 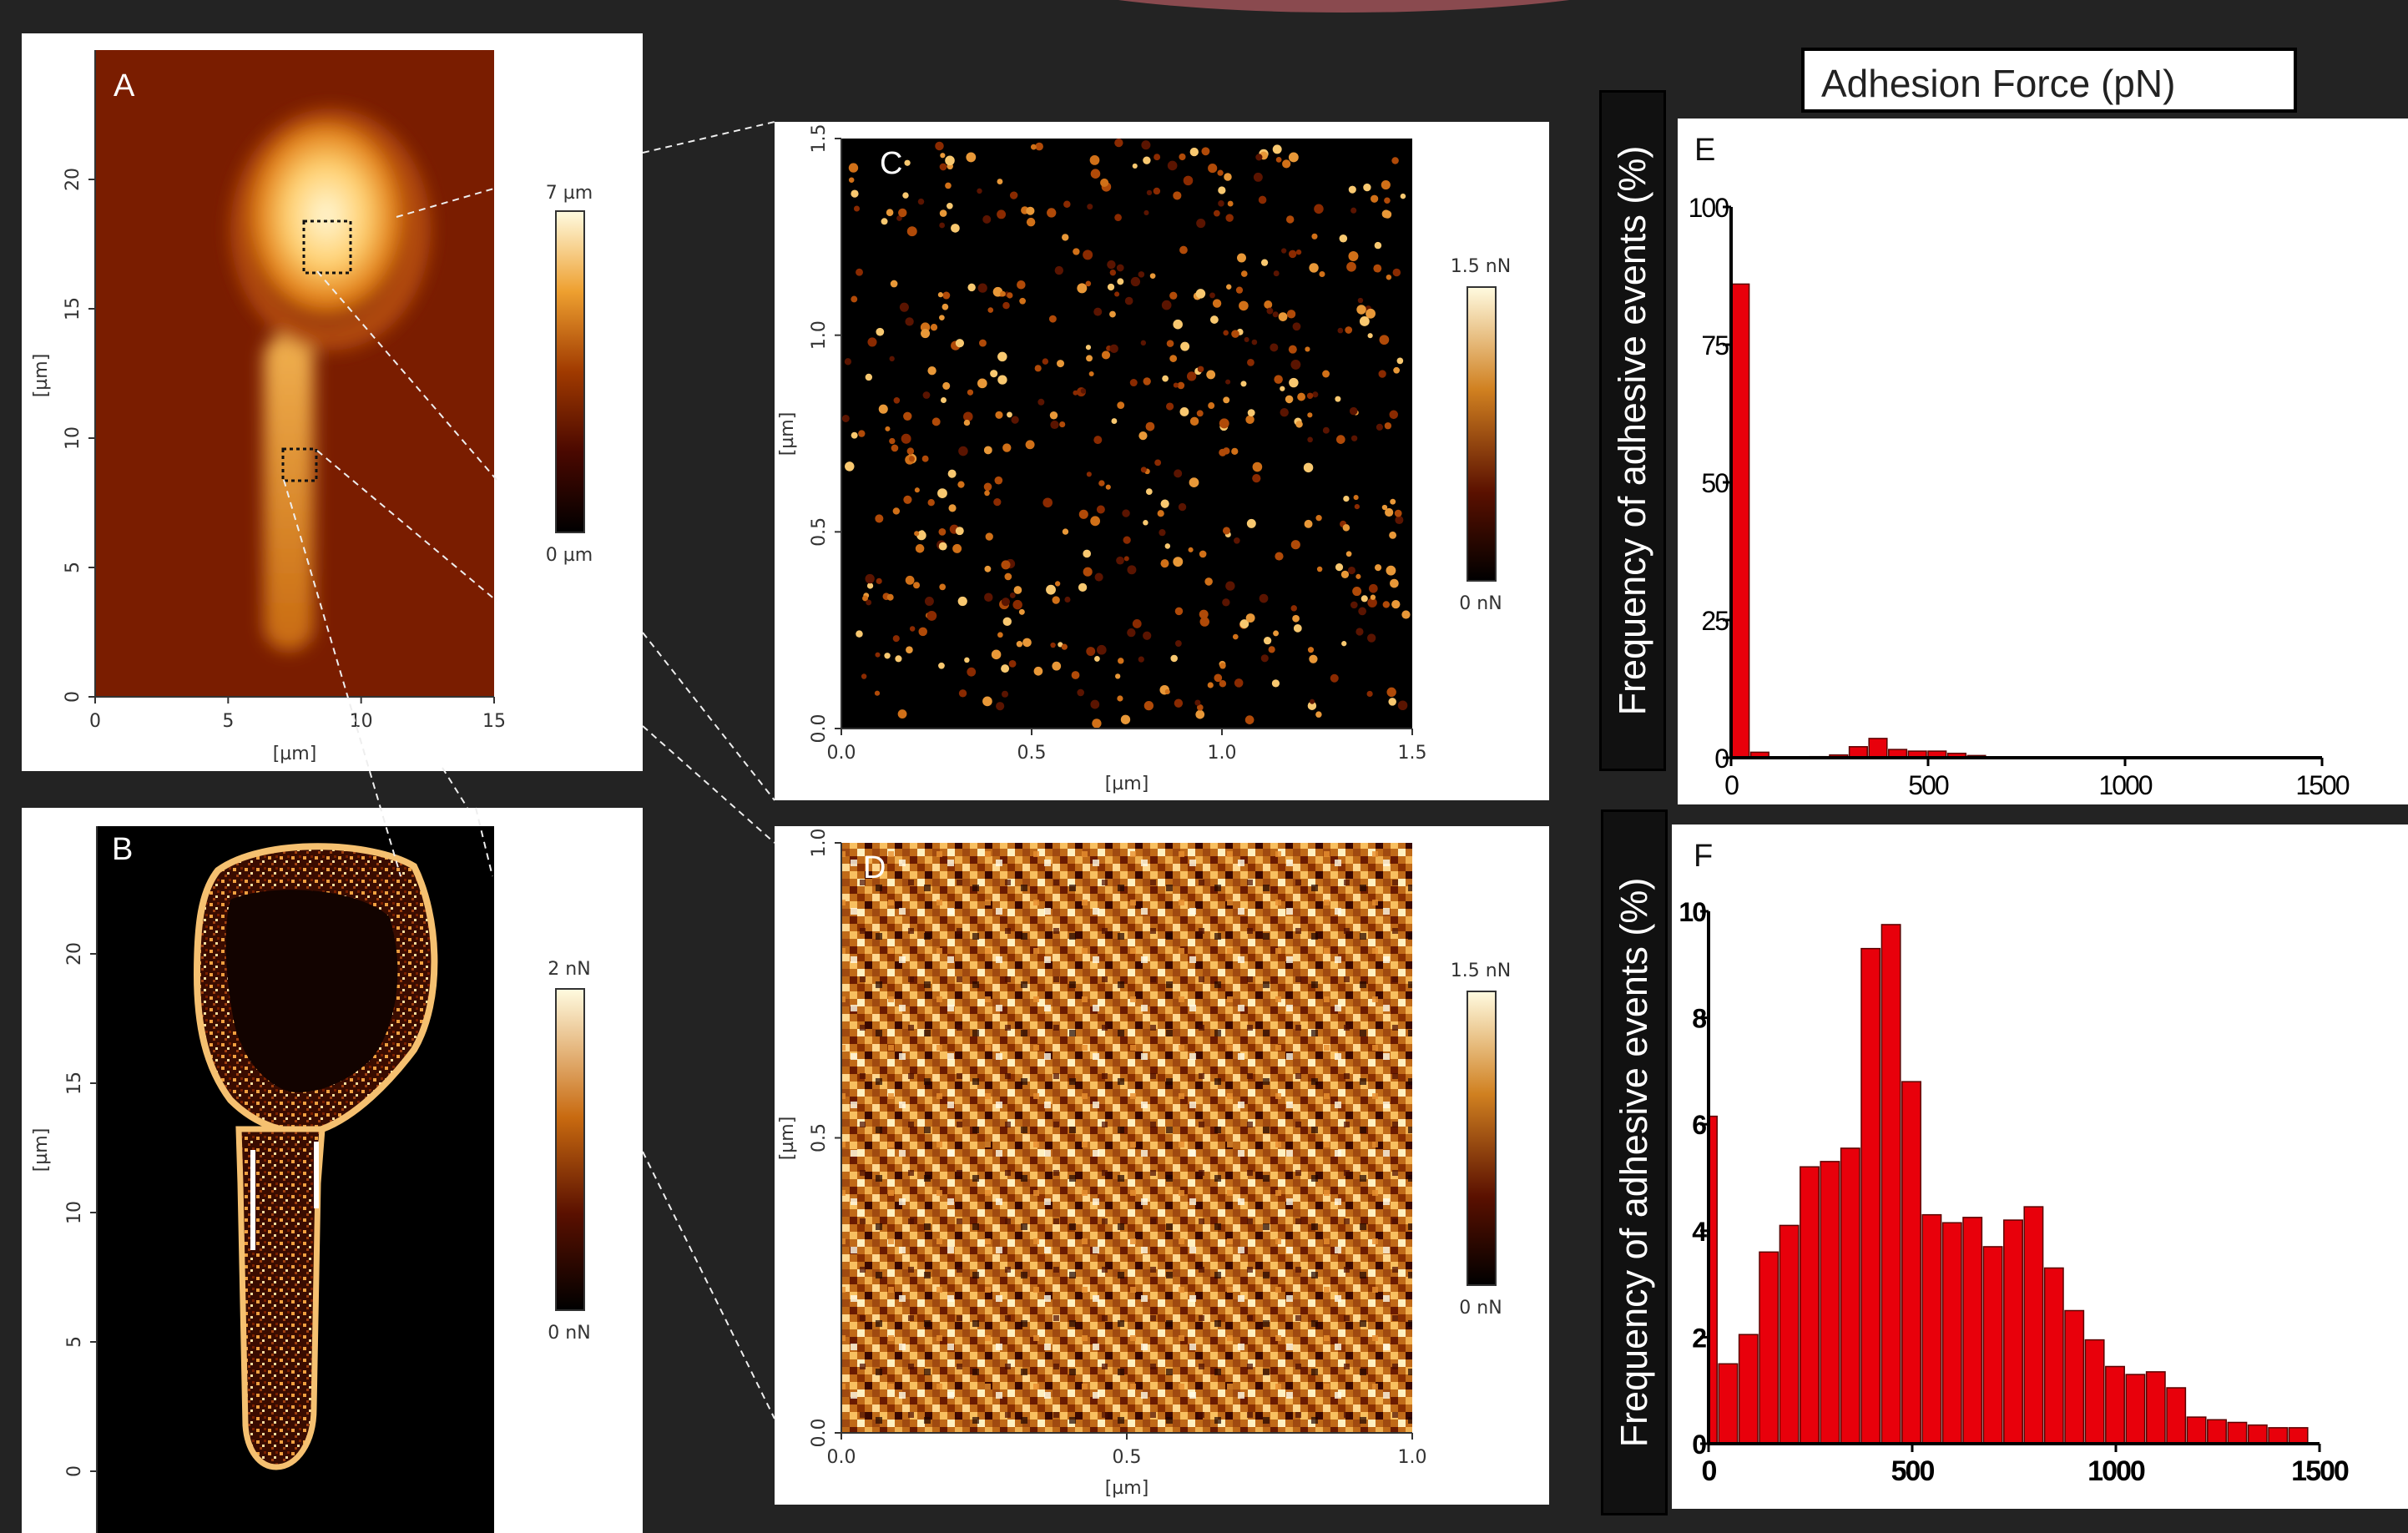 I want to click on roi-box-head, so click(x=327, y=247).